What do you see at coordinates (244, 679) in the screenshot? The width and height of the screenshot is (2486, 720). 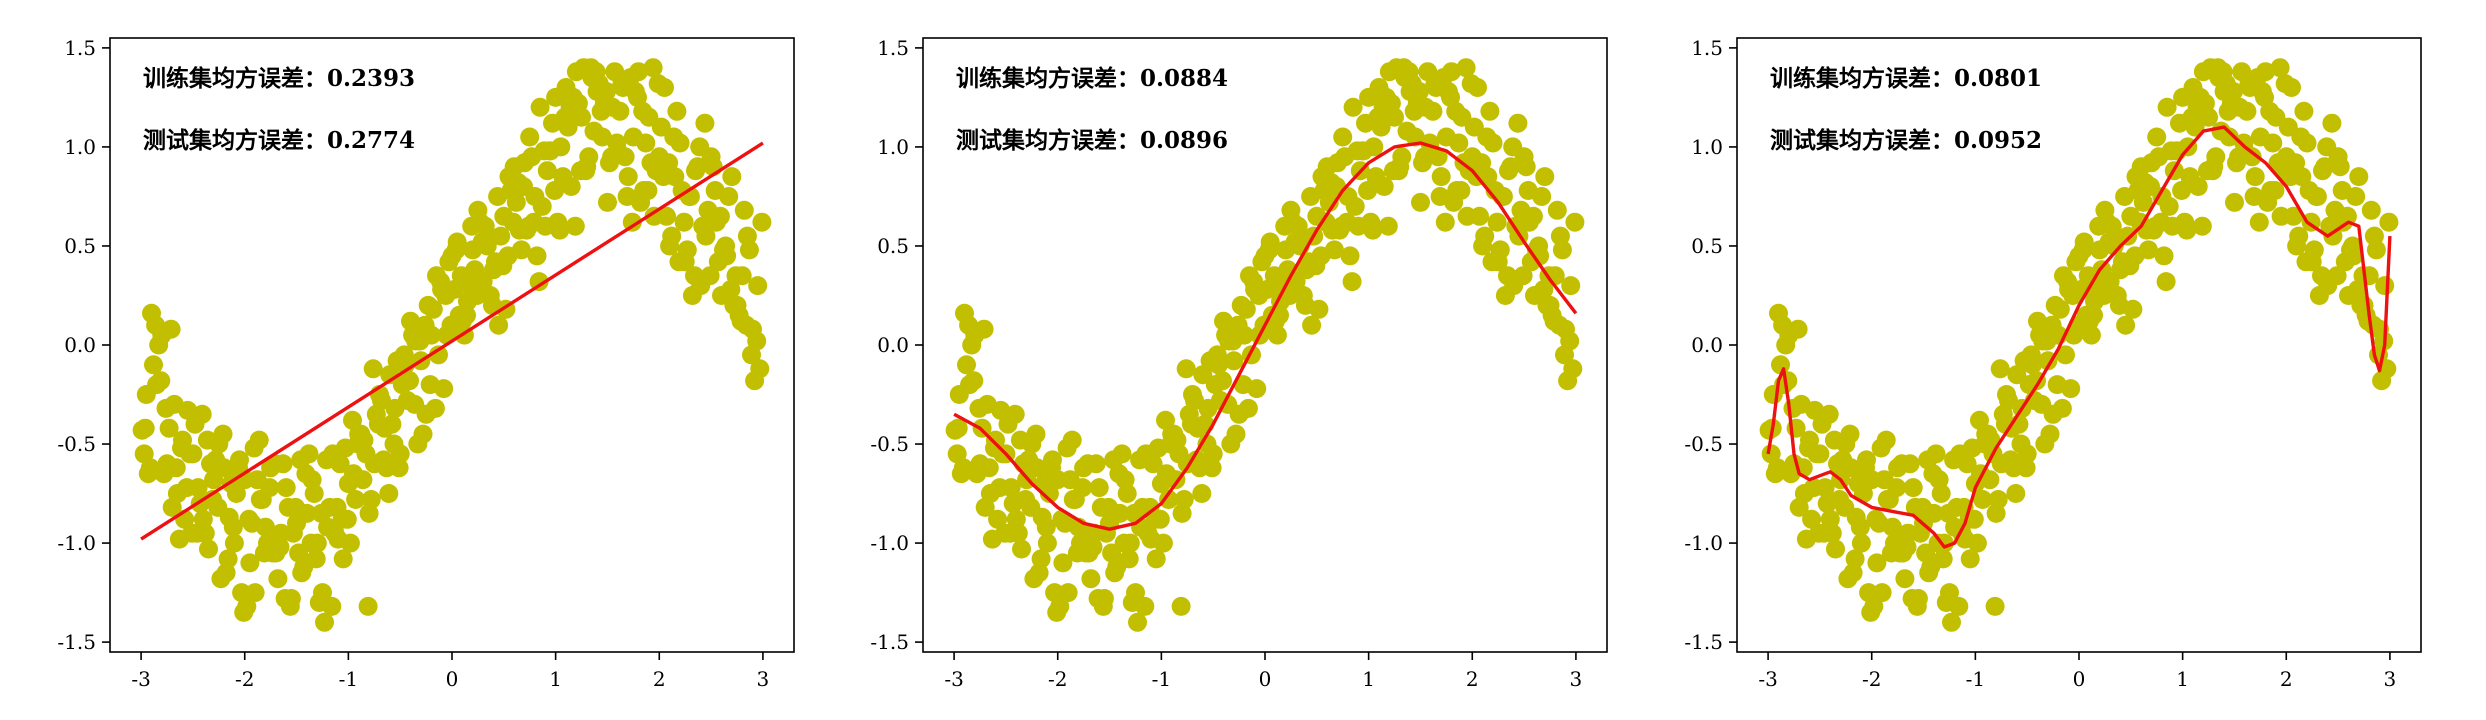 I see `x-tick-label: -2` at bounding box center [244, 679].